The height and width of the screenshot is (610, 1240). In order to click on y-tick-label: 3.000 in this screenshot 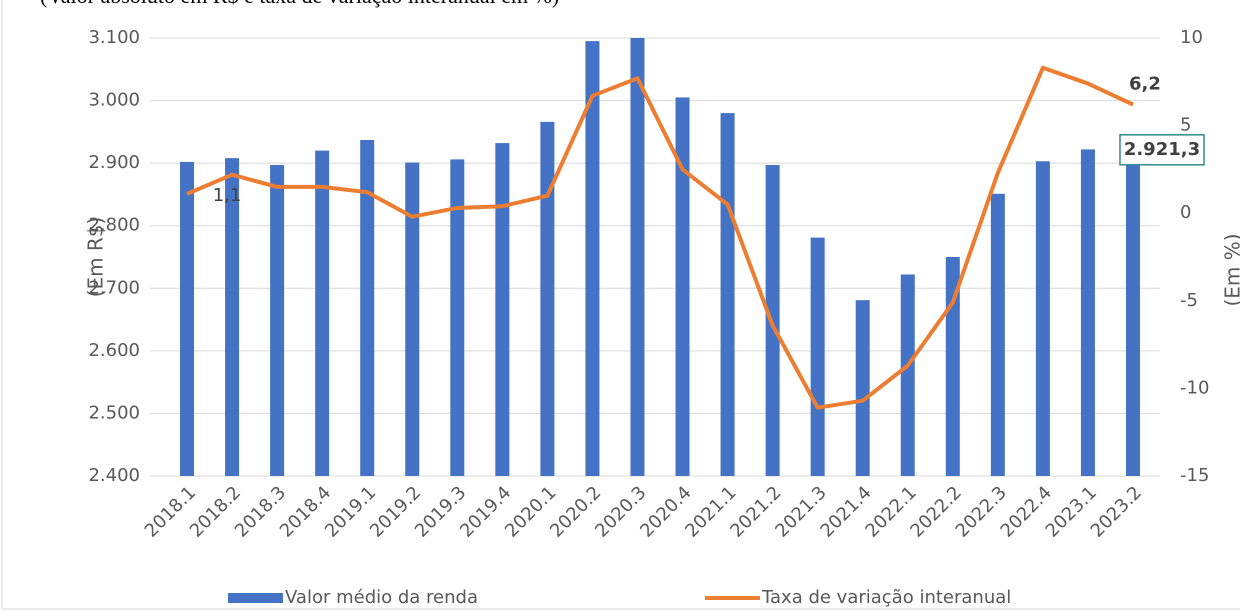, I will do `click(114, 100)`.